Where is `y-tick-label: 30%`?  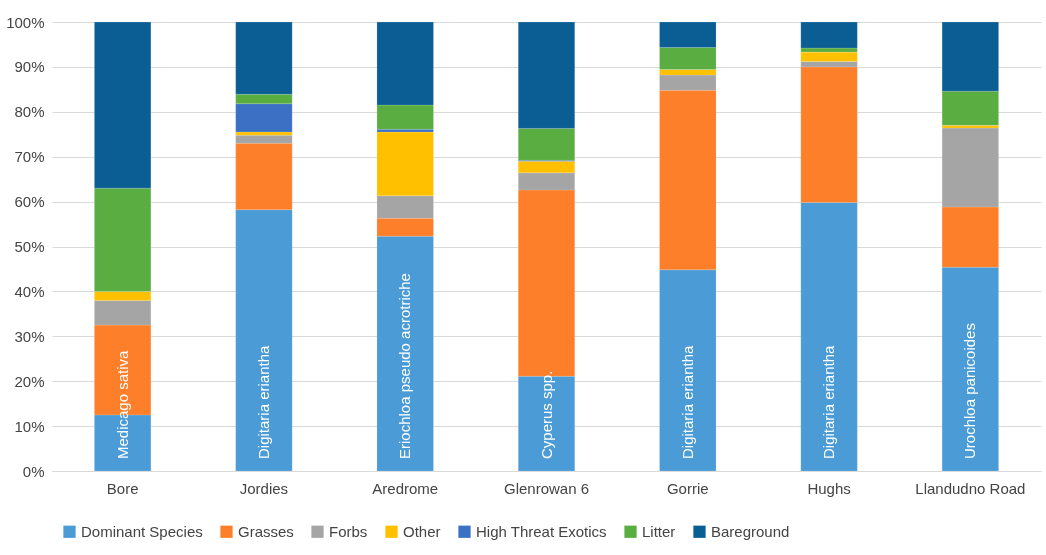
y-tick-label: 30% is located at coordinates (29, 336).